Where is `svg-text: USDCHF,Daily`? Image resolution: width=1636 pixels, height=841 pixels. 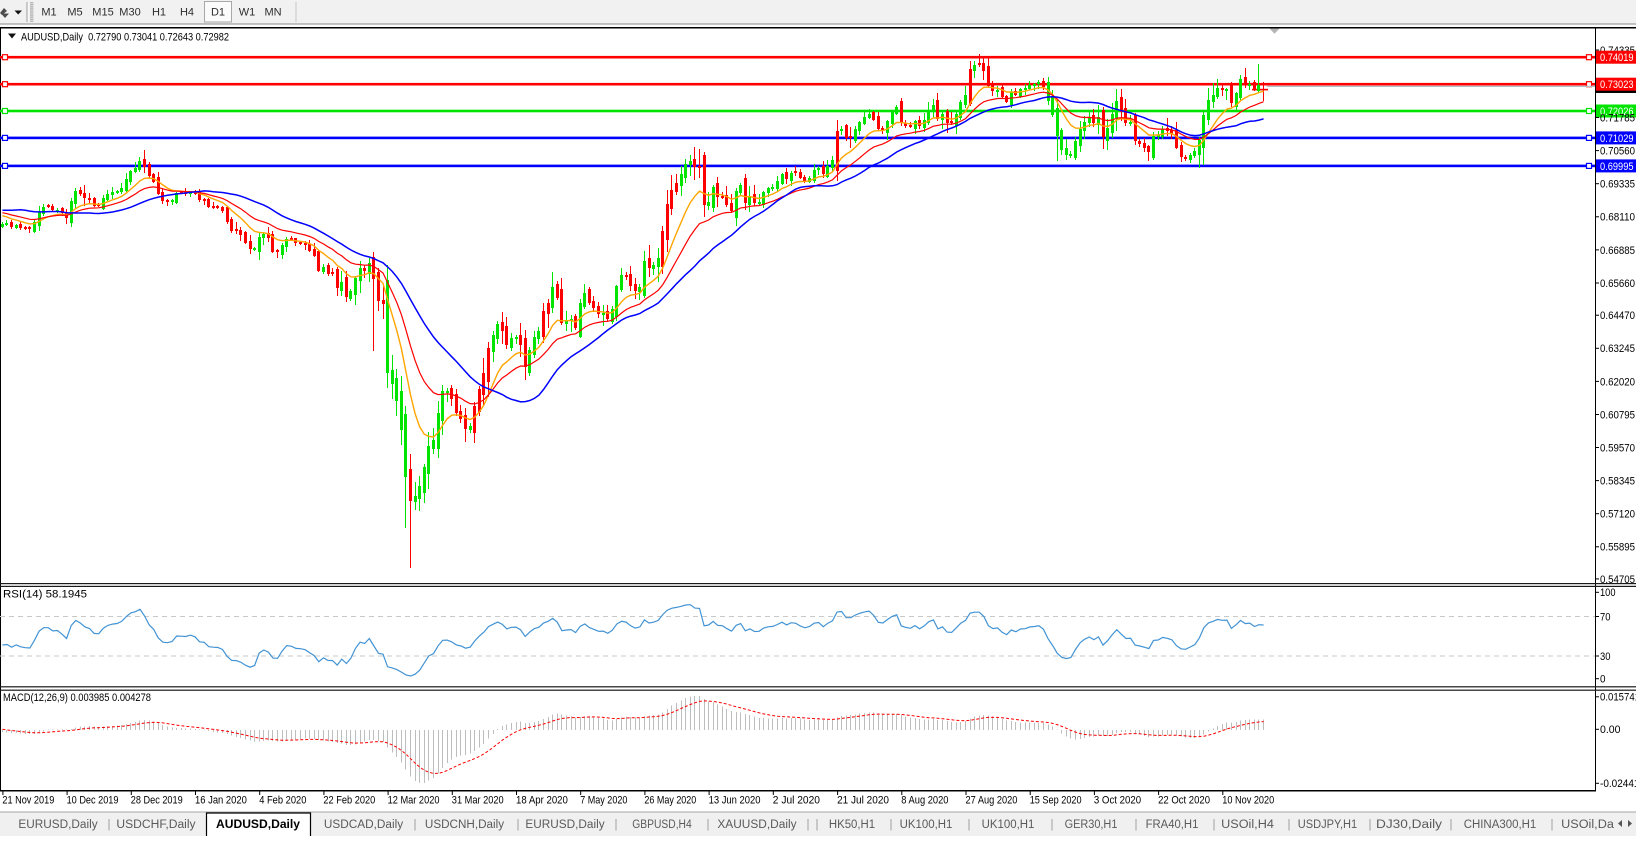 svg-text: USDCHF,Daily is located at coordinates (155, 825).